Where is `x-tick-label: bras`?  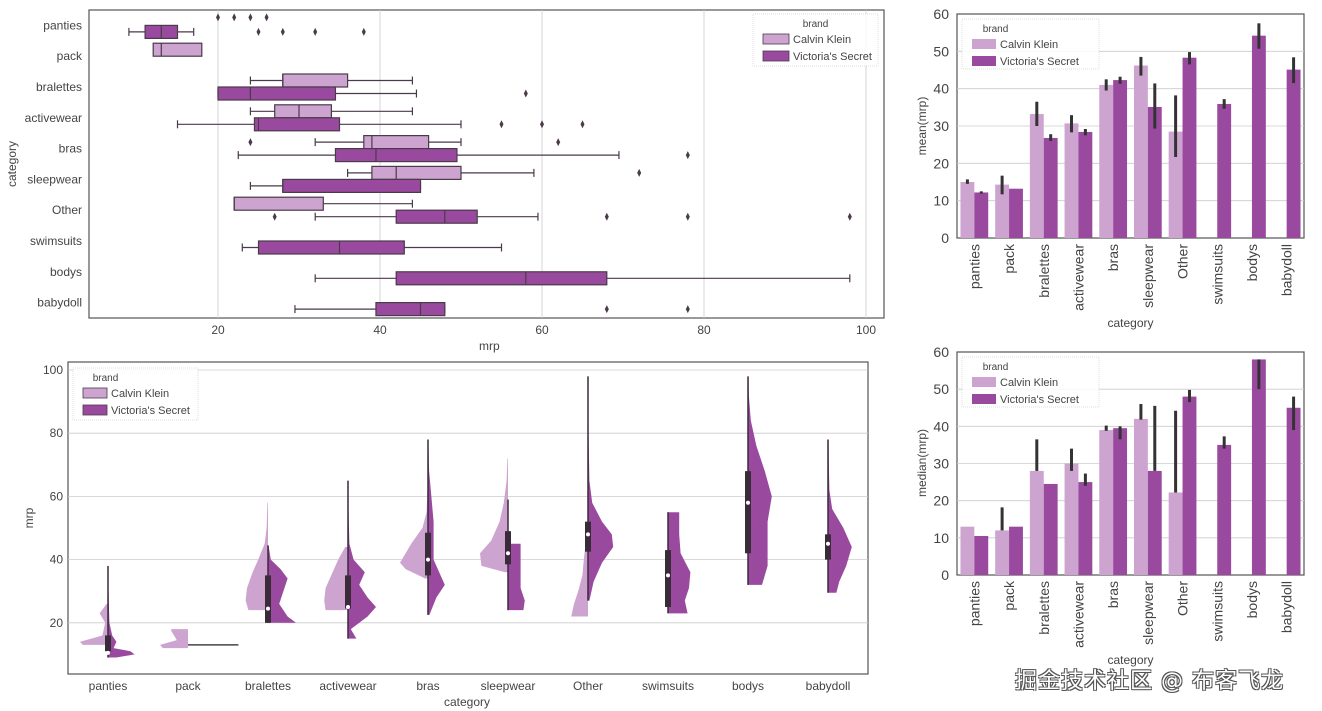 x-tick-label: bras is located at coordinates (427, 686).